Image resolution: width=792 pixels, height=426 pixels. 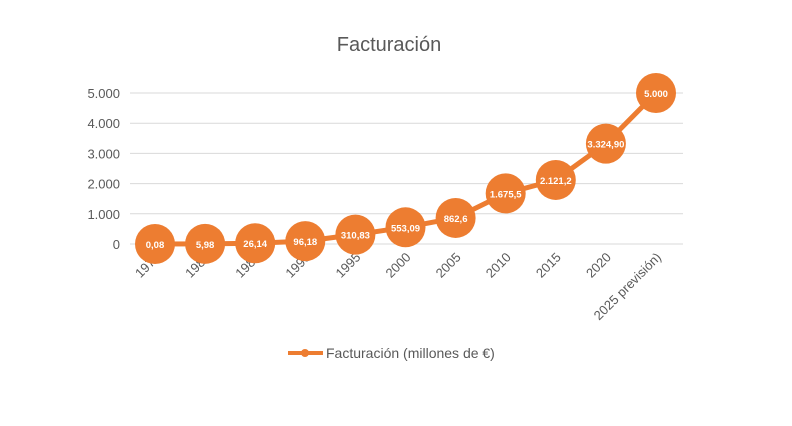 I want to click on data-label: 310,83, so click(x=355, y=236).